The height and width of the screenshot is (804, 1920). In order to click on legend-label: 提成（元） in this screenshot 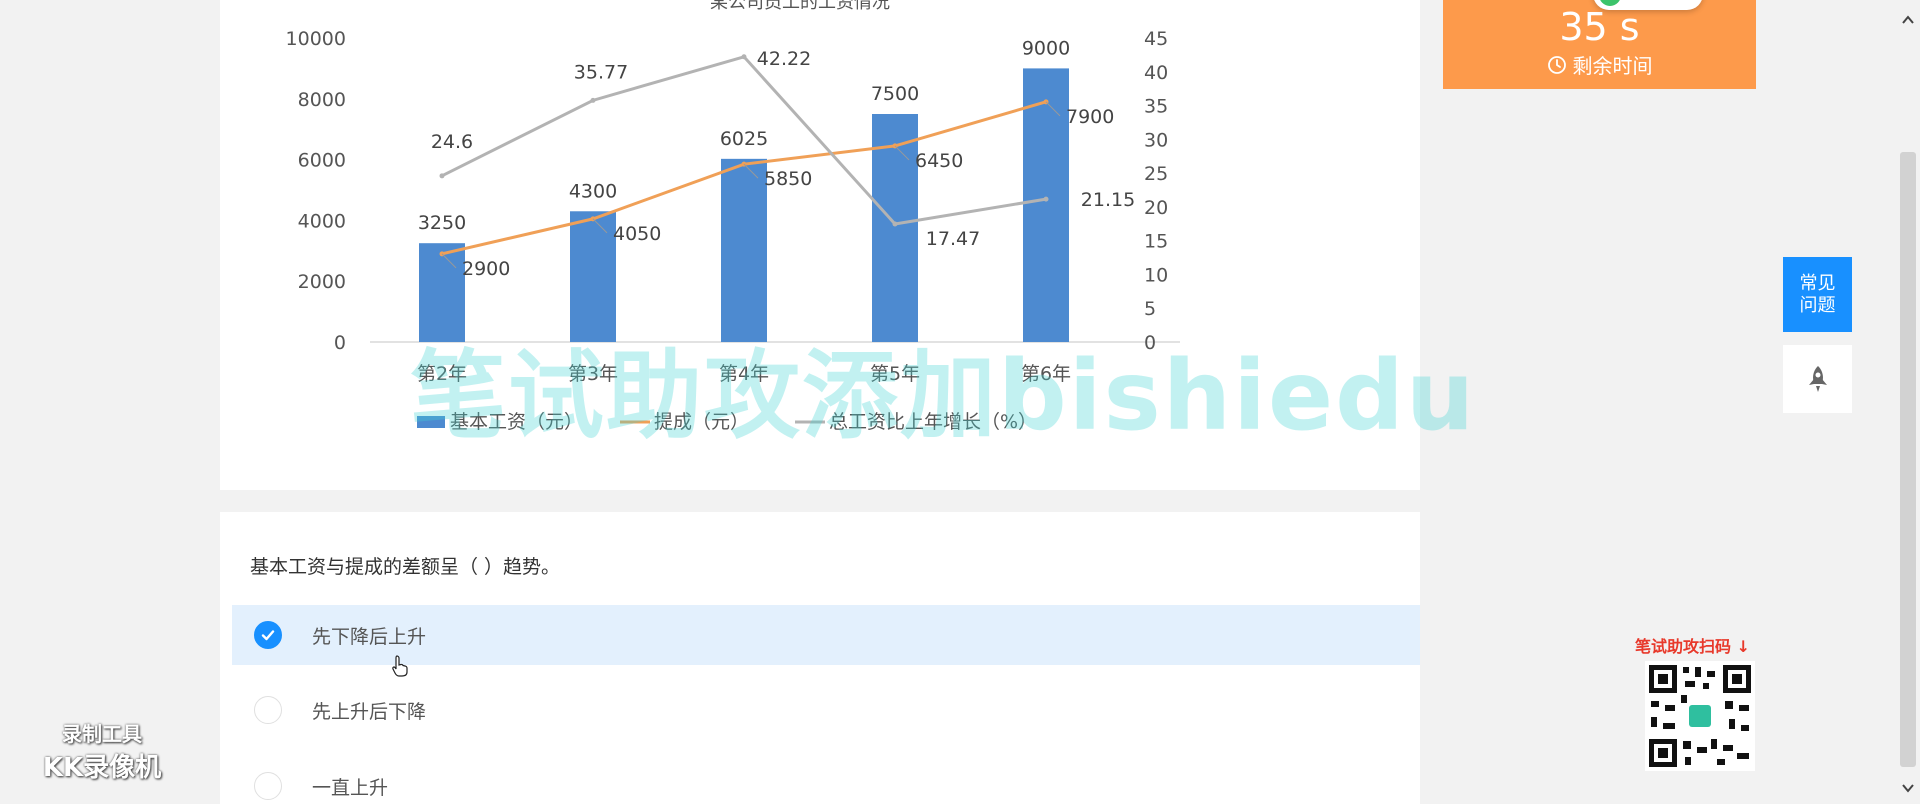, I will do `click(701, 422)`.